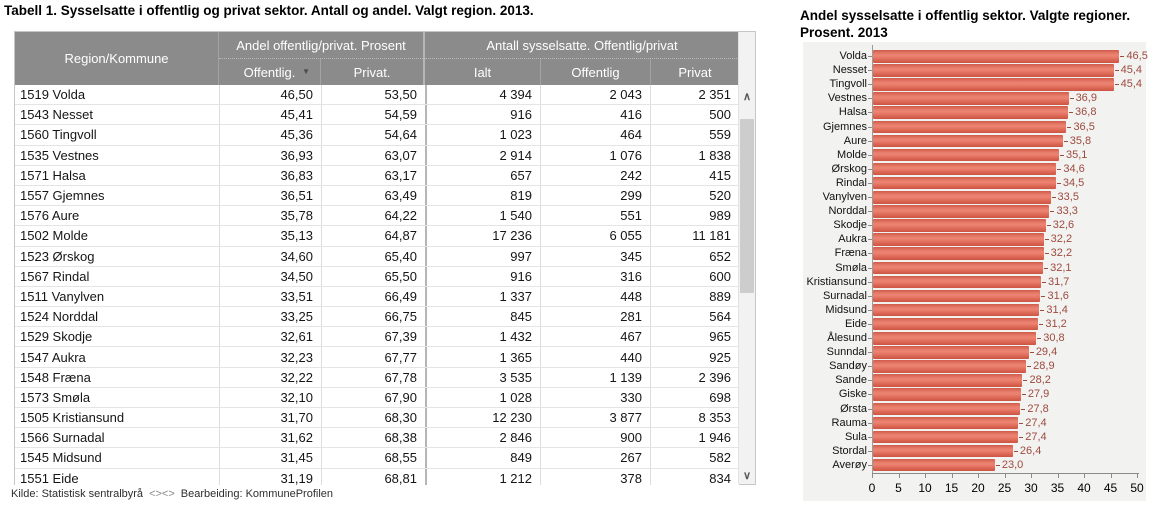  Describe the element at coordinates (62, 196) in the screenshot. I see `region-cell: 1557 Gjemnes` at that location.